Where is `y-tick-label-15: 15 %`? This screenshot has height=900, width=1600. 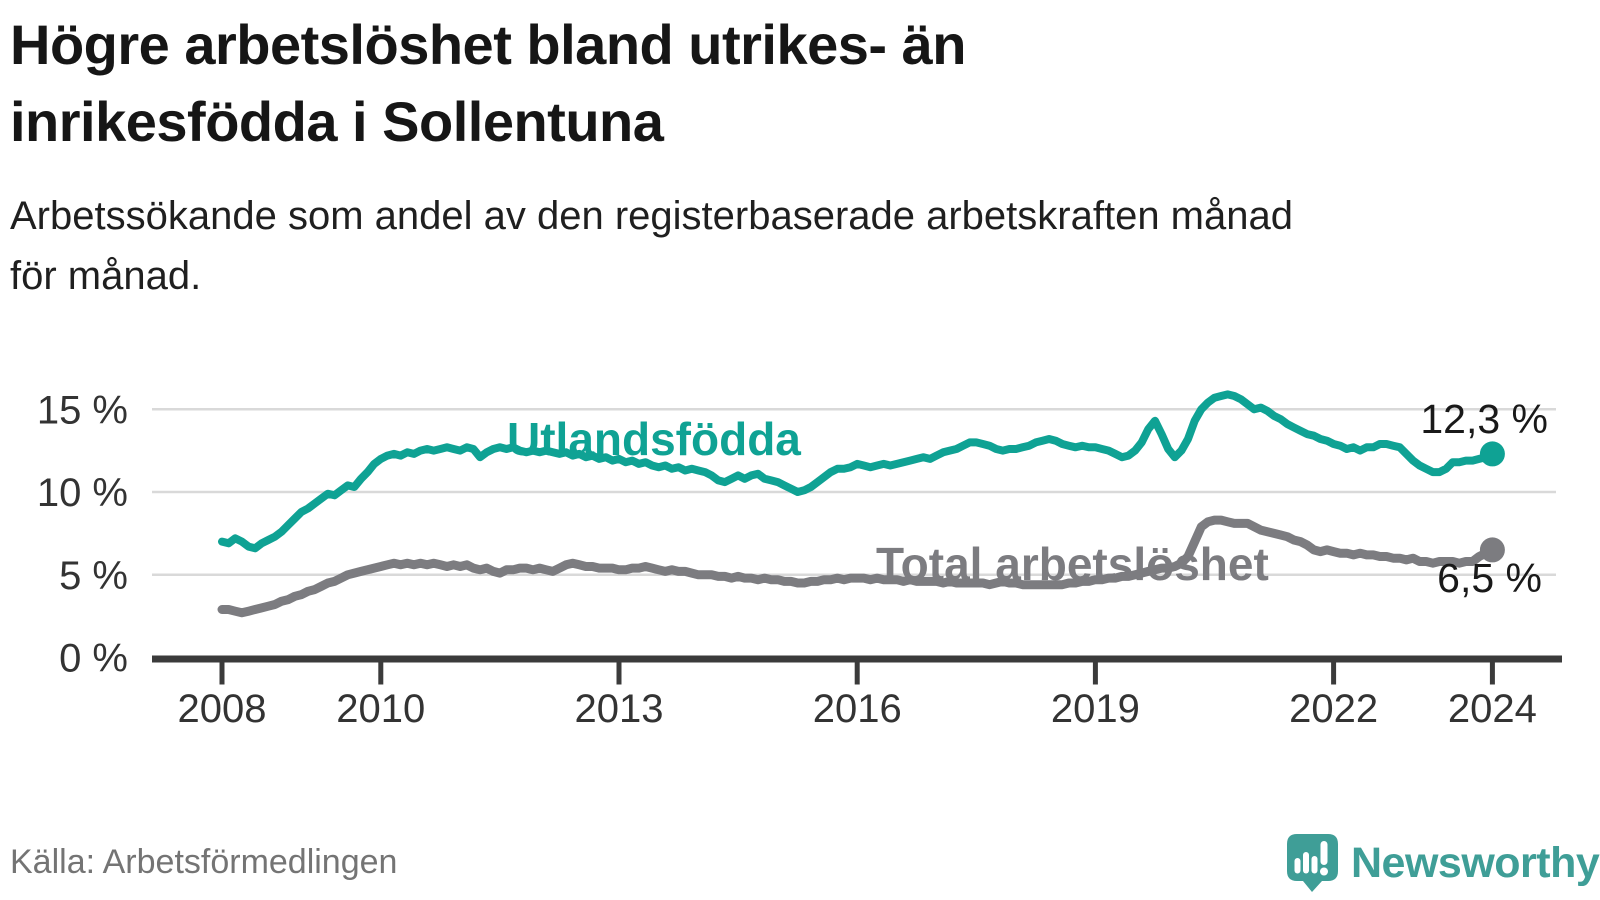 y-tick-label-15: 15 % is located at coordinates (82, 410).